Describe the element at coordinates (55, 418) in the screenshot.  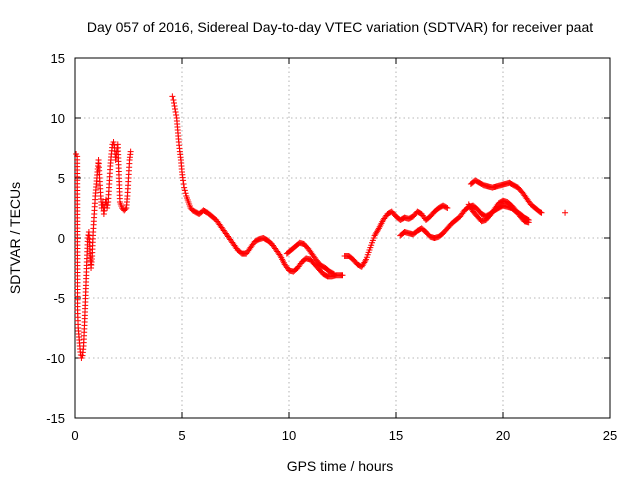
I see `y-tick-label: -15` at that location.